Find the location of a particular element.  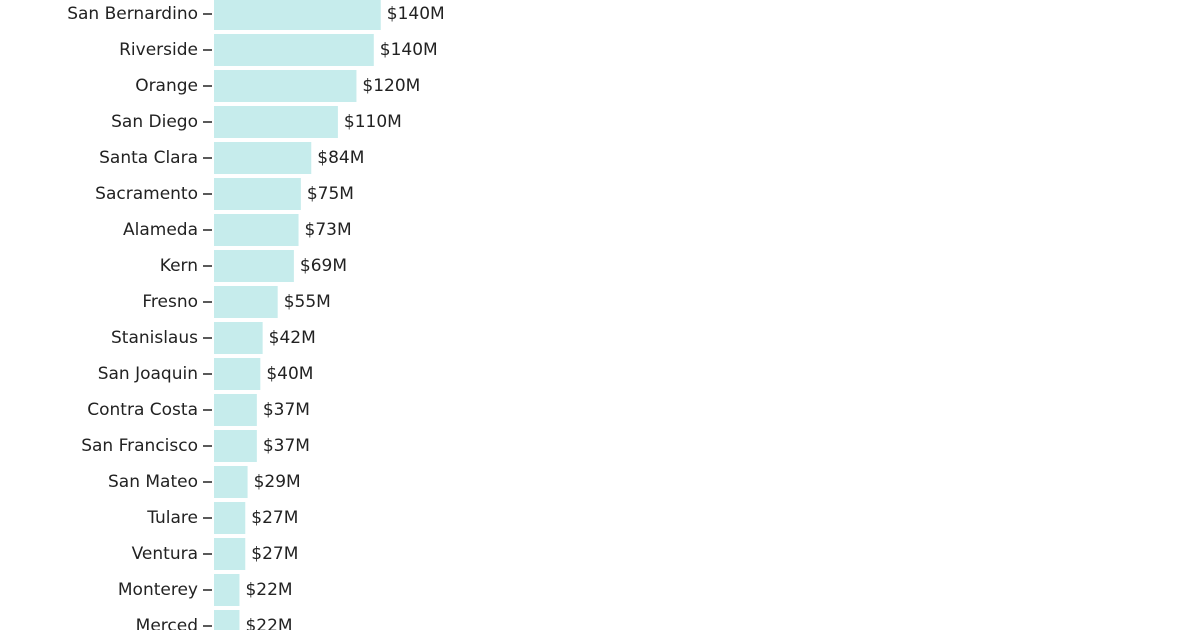

y-tick-label: San Joaquin is located at coordinates (148, 374).